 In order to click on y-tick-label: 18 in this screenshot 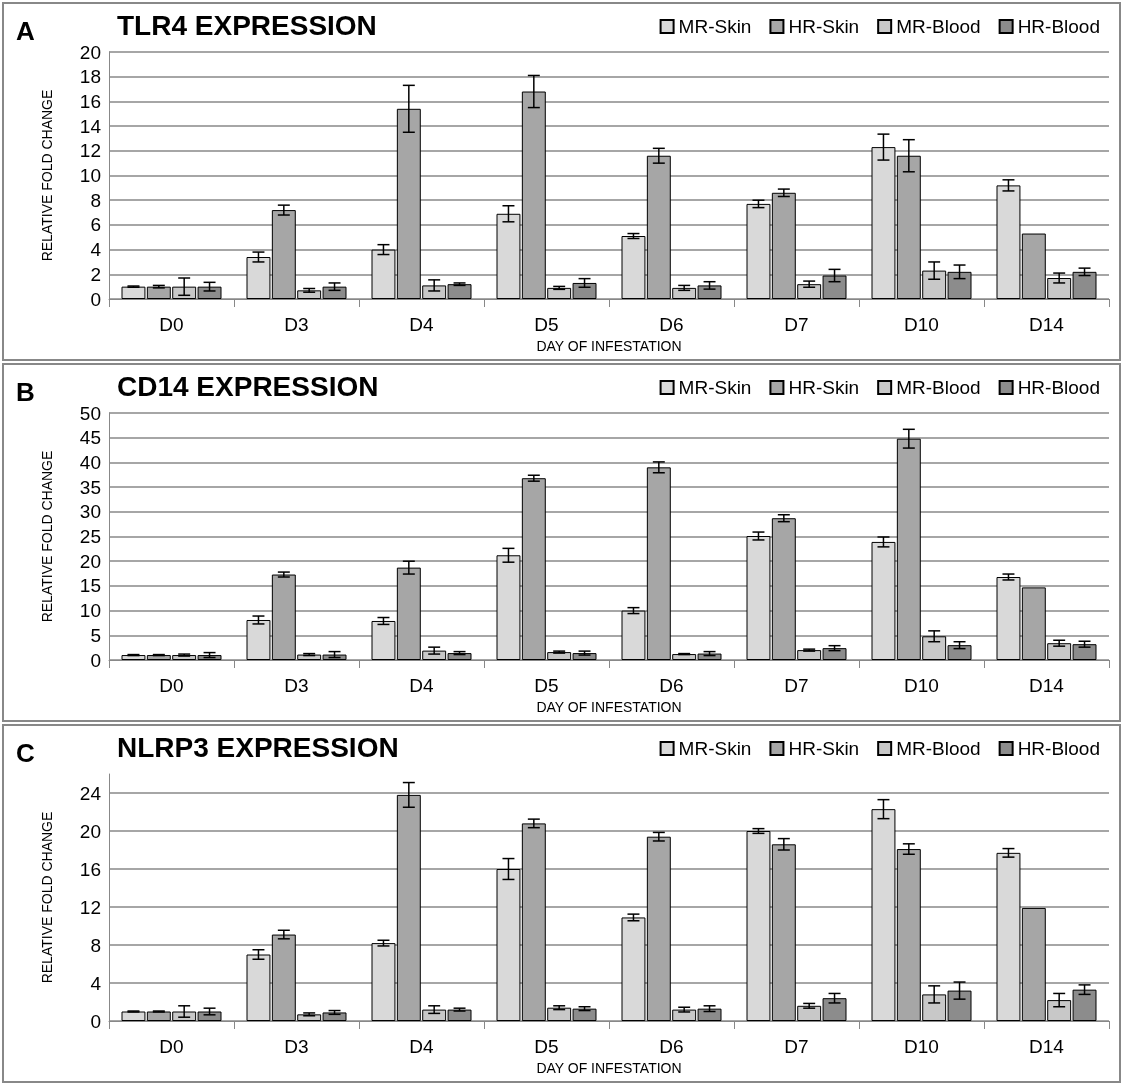, I will do `click(90, 77)`.